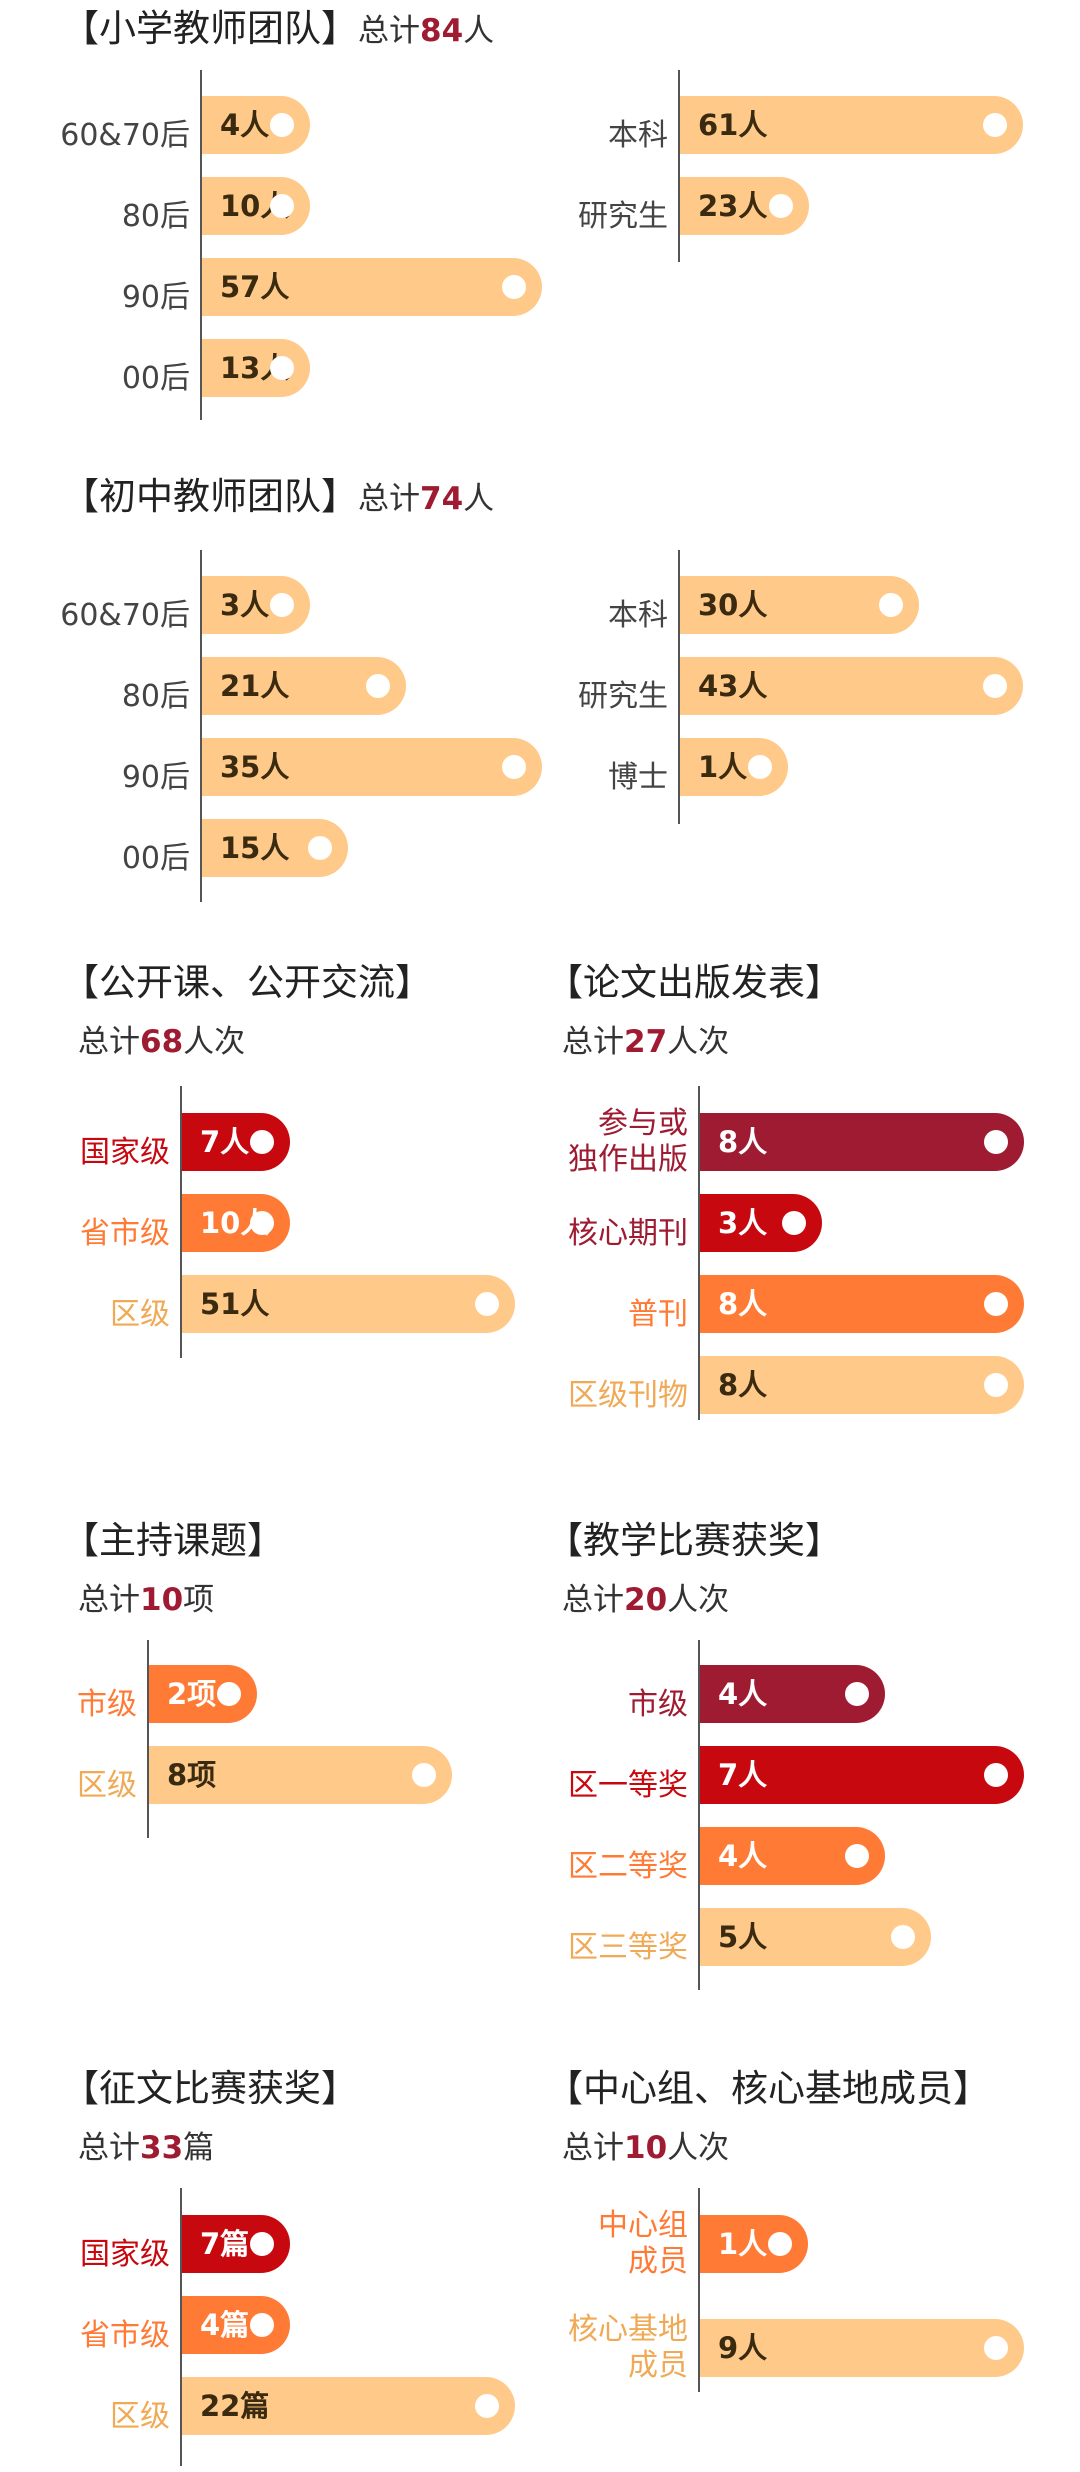 The width and height of the screenshot is (1080, 2472). Describe the element at coordinates (646, 1042) in the screenshot. I see `papers-total: 总计27人次` at that location.